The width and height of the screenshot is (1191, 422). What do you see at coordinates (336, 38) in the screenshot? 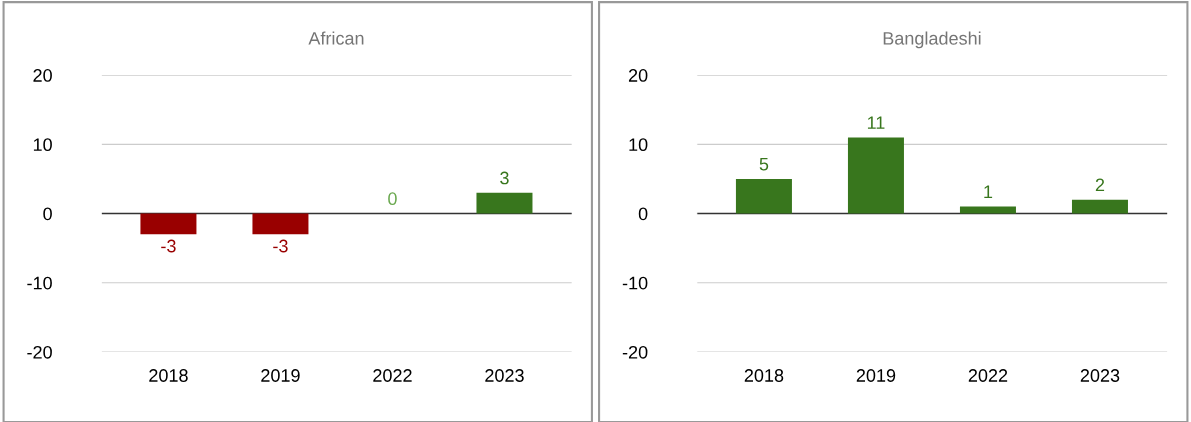
I see `chart-title: African` at bounding box center [336, 38].